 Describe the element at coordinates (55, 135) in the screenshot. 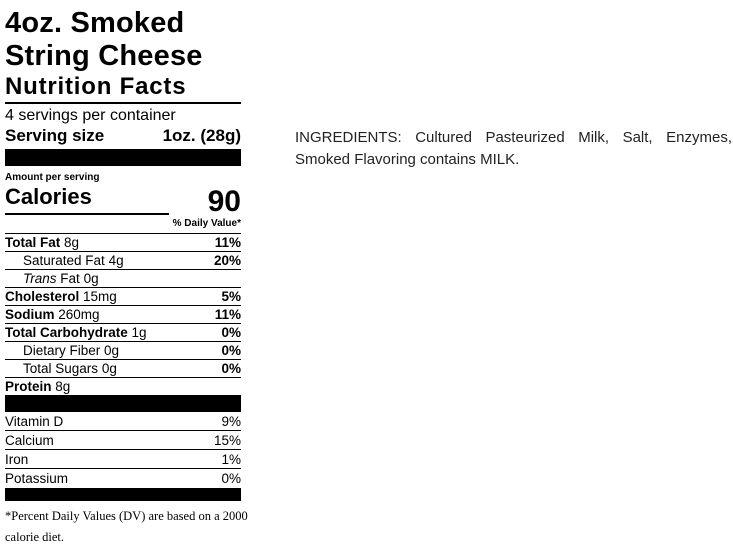

I see `serving-size-label: Serving size` at that location.